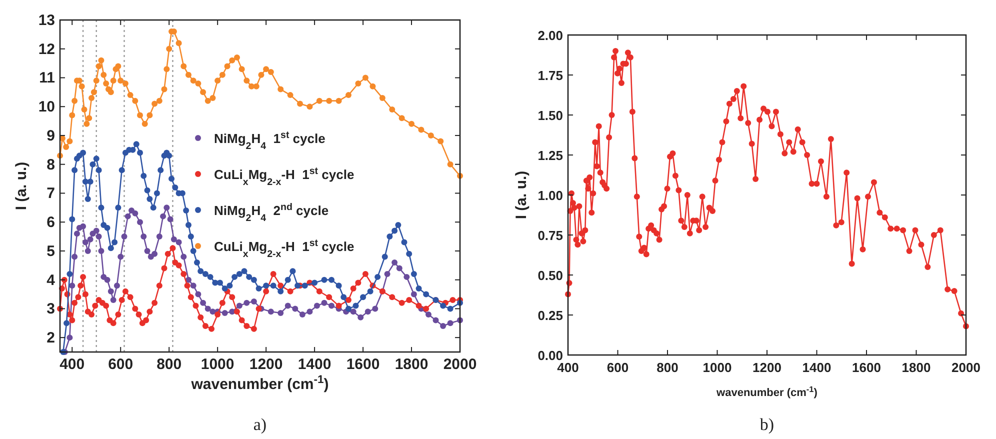 The width and height of the screenshot is (996, 439). Describe the element at coordinates (50, 223) in the screenshot. I see `y-tick-label: 6` at that location.